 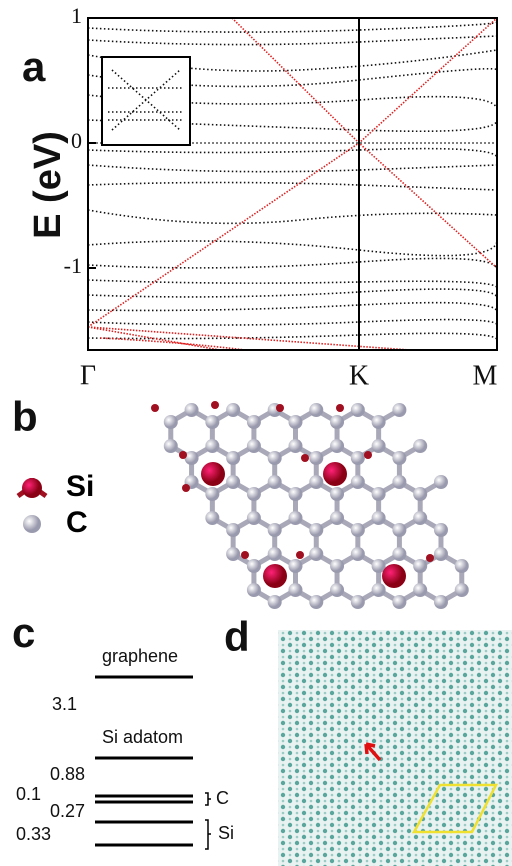 I want to click on gap-label: 0.88, so click(x=67, y=774).